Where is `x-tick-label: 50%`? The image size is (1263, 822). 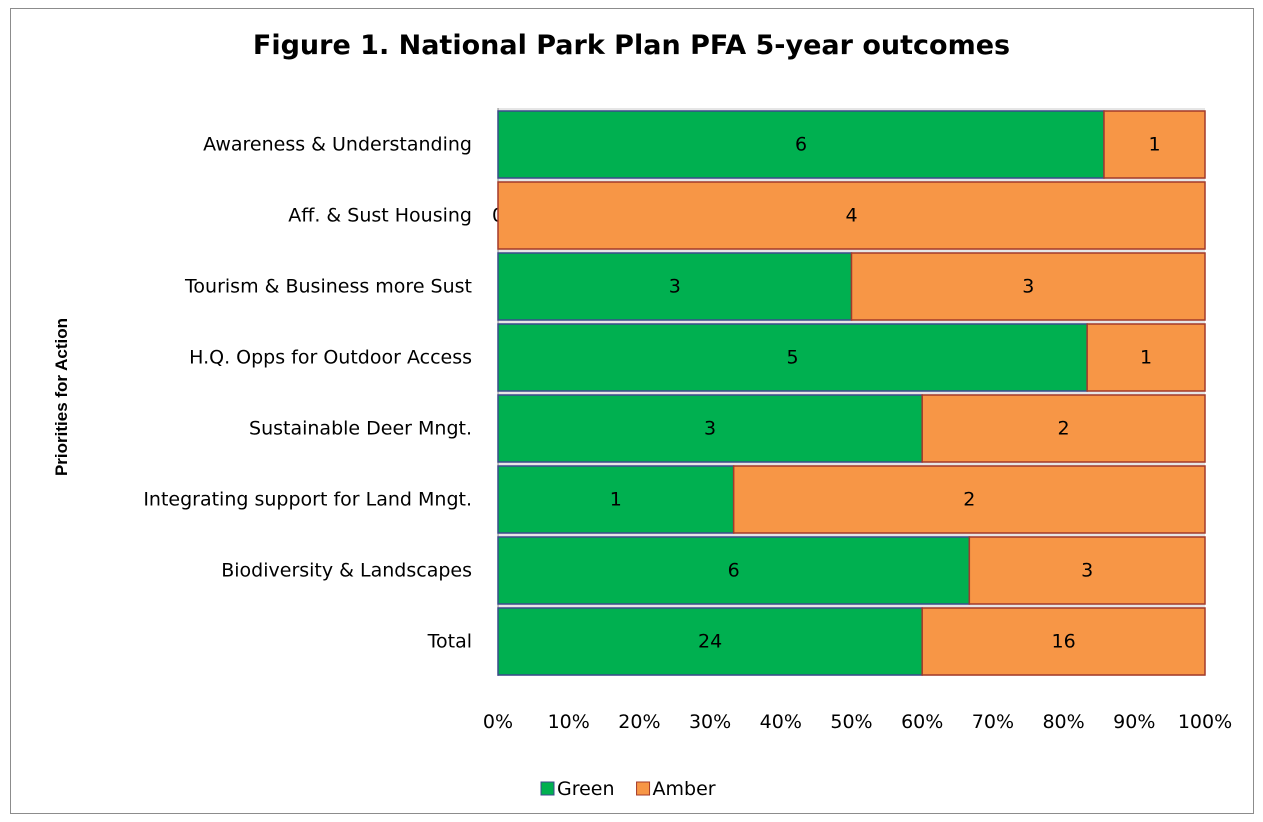 x-tick-label: 50% is located at coordinates (851, 722).